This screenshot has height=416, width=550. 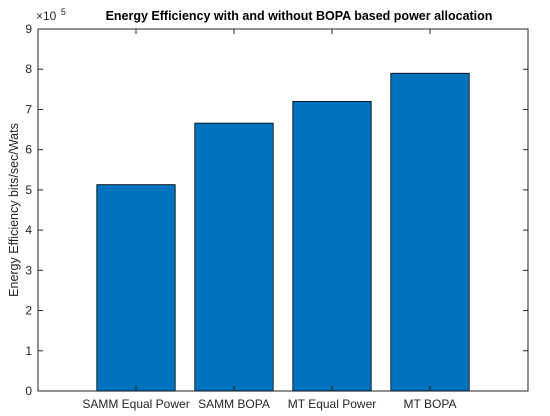 I want to click on y-tick-labels: 0 1 2 3 4 5 6 7 8 9, so click(x=28, y=210).